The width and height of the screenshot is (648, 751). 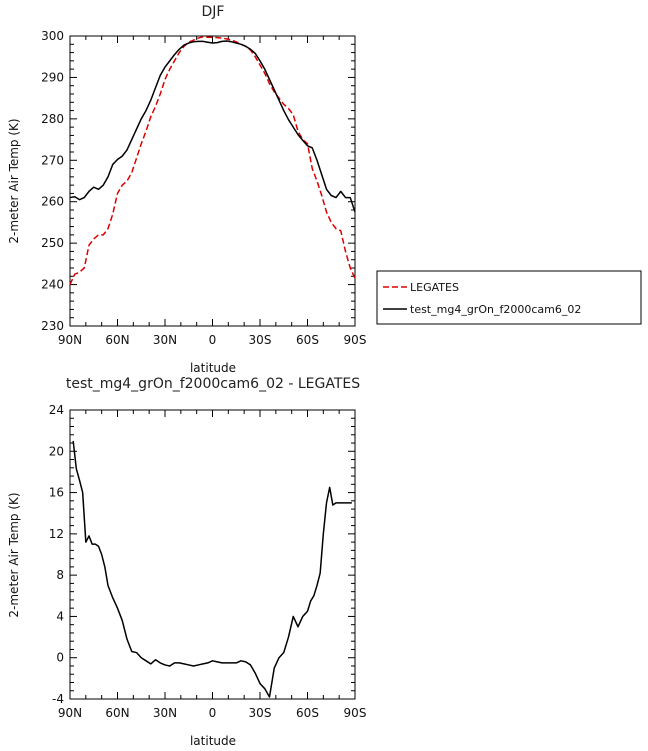 What do you see at coordinates (434, 287) in the screenshot?
I see `legend-label-legates: LEGATES` at bounding box center [434, 287].